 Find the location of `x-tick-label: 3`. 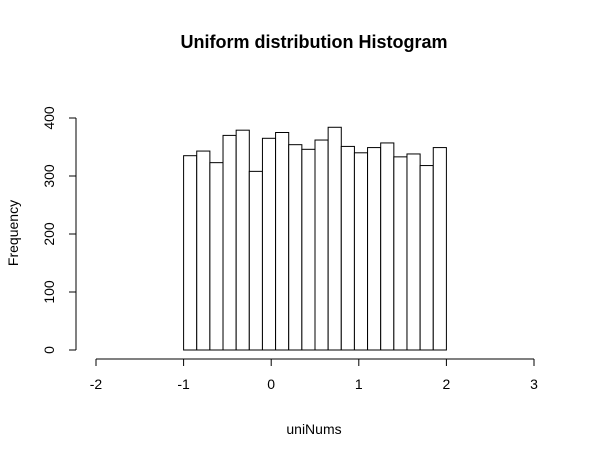

x-tick-label: 3 is located at coordinates (534, 384).